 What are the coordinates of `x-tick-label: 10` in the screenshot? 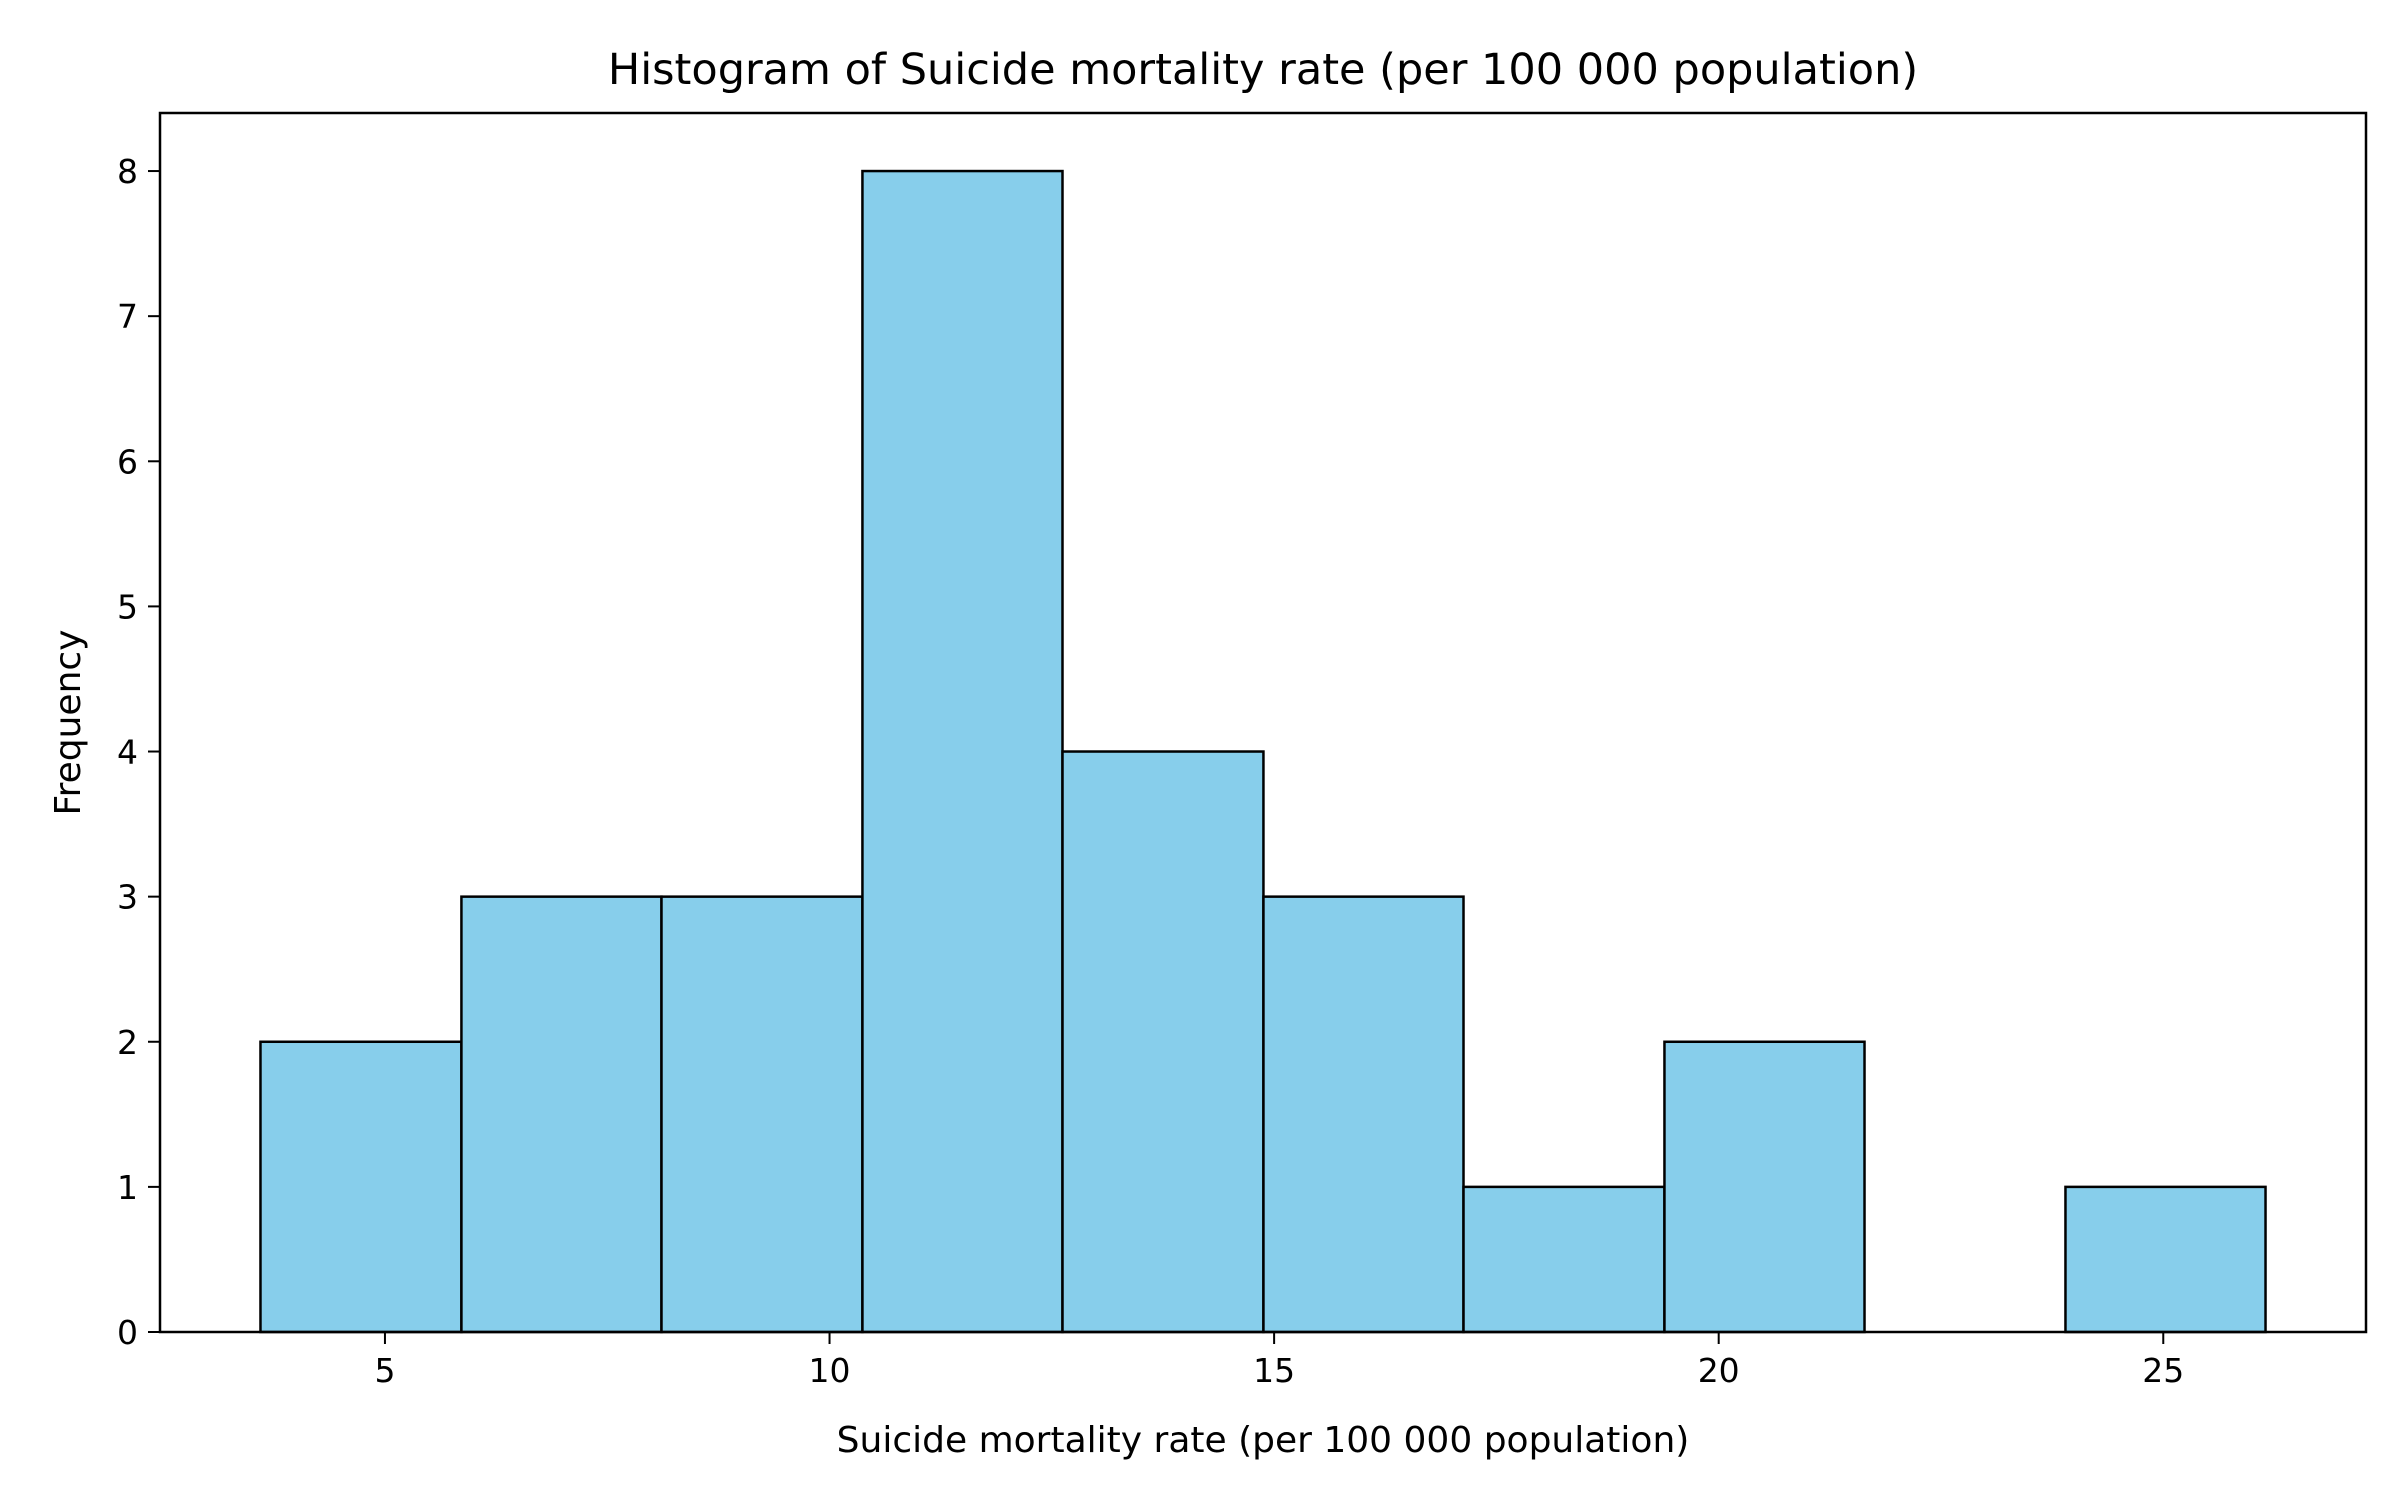 It's located at (830, 1370).